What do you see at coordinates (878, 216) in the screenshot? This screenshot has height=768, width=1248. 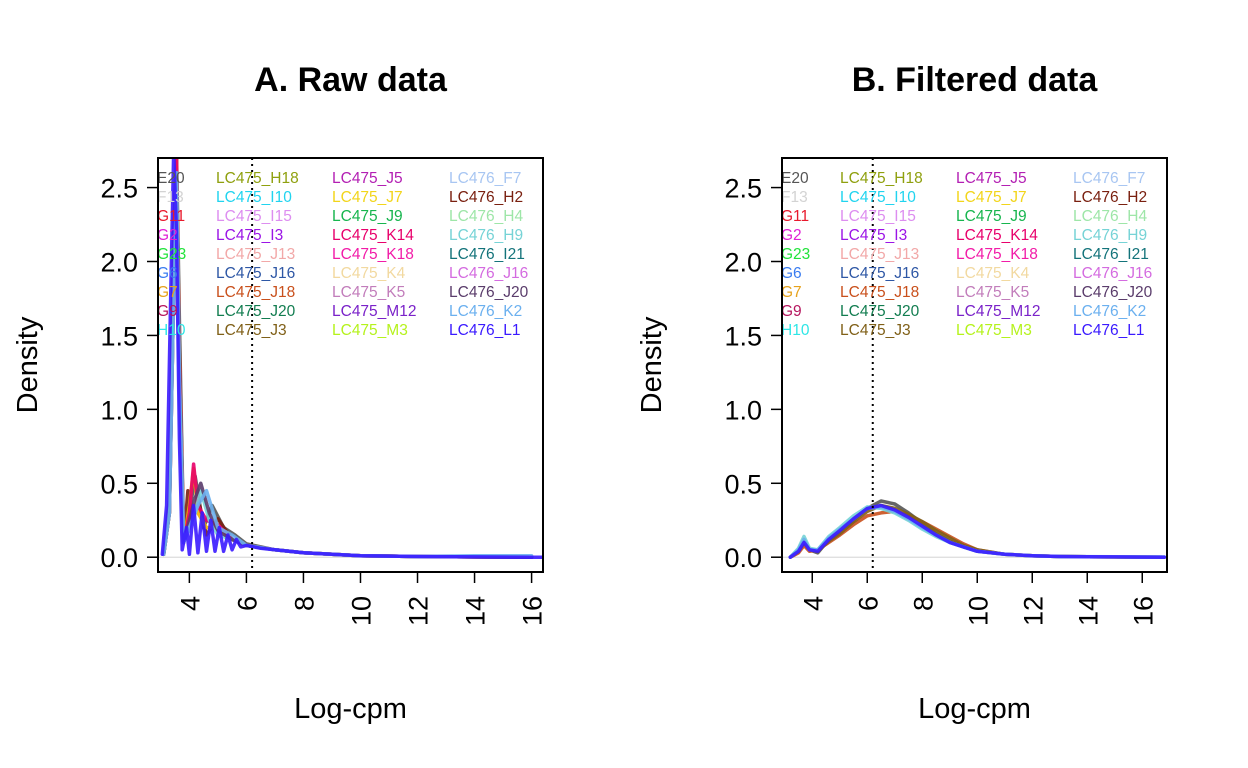 I see `legend-label: LC475_I15` at bounding box center [878, 216].